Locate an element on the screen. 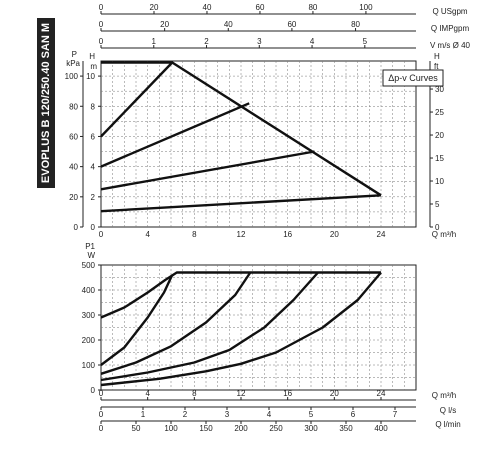  bottom-axis-tick-label: 50 is located at coordinates (136, 428).